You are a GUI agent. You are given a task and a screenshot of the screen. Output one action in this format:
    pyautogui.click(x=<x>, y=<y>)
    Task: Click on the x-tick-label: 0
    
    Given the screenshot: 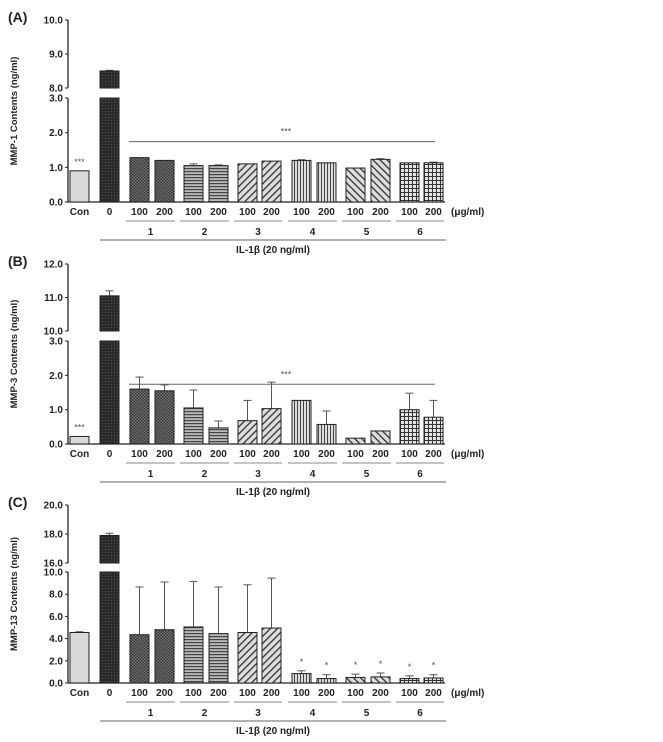 What is the action you would take?
    pyautogui.click(x=110, y=212)
    